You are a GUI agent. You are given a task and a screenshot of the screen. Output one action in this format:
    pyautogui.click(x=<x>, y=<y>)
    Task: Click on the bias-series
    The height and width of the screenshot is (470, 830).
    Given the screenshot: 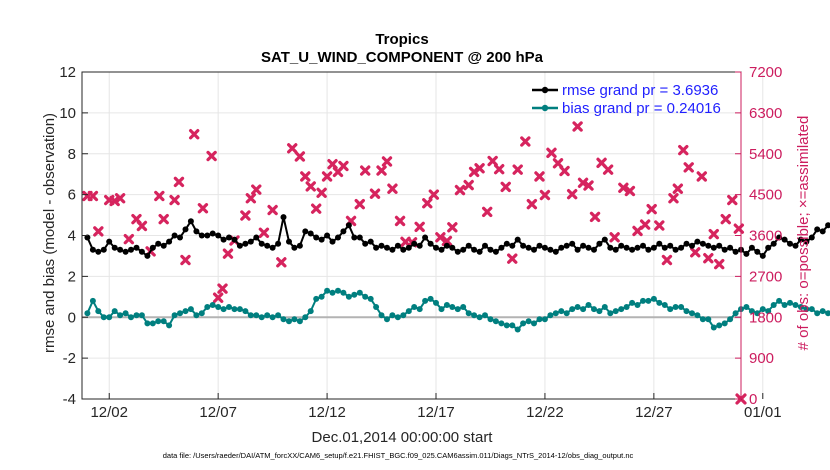 What is the action you would take?
    pyautogui.click(x=457, y=310)
    